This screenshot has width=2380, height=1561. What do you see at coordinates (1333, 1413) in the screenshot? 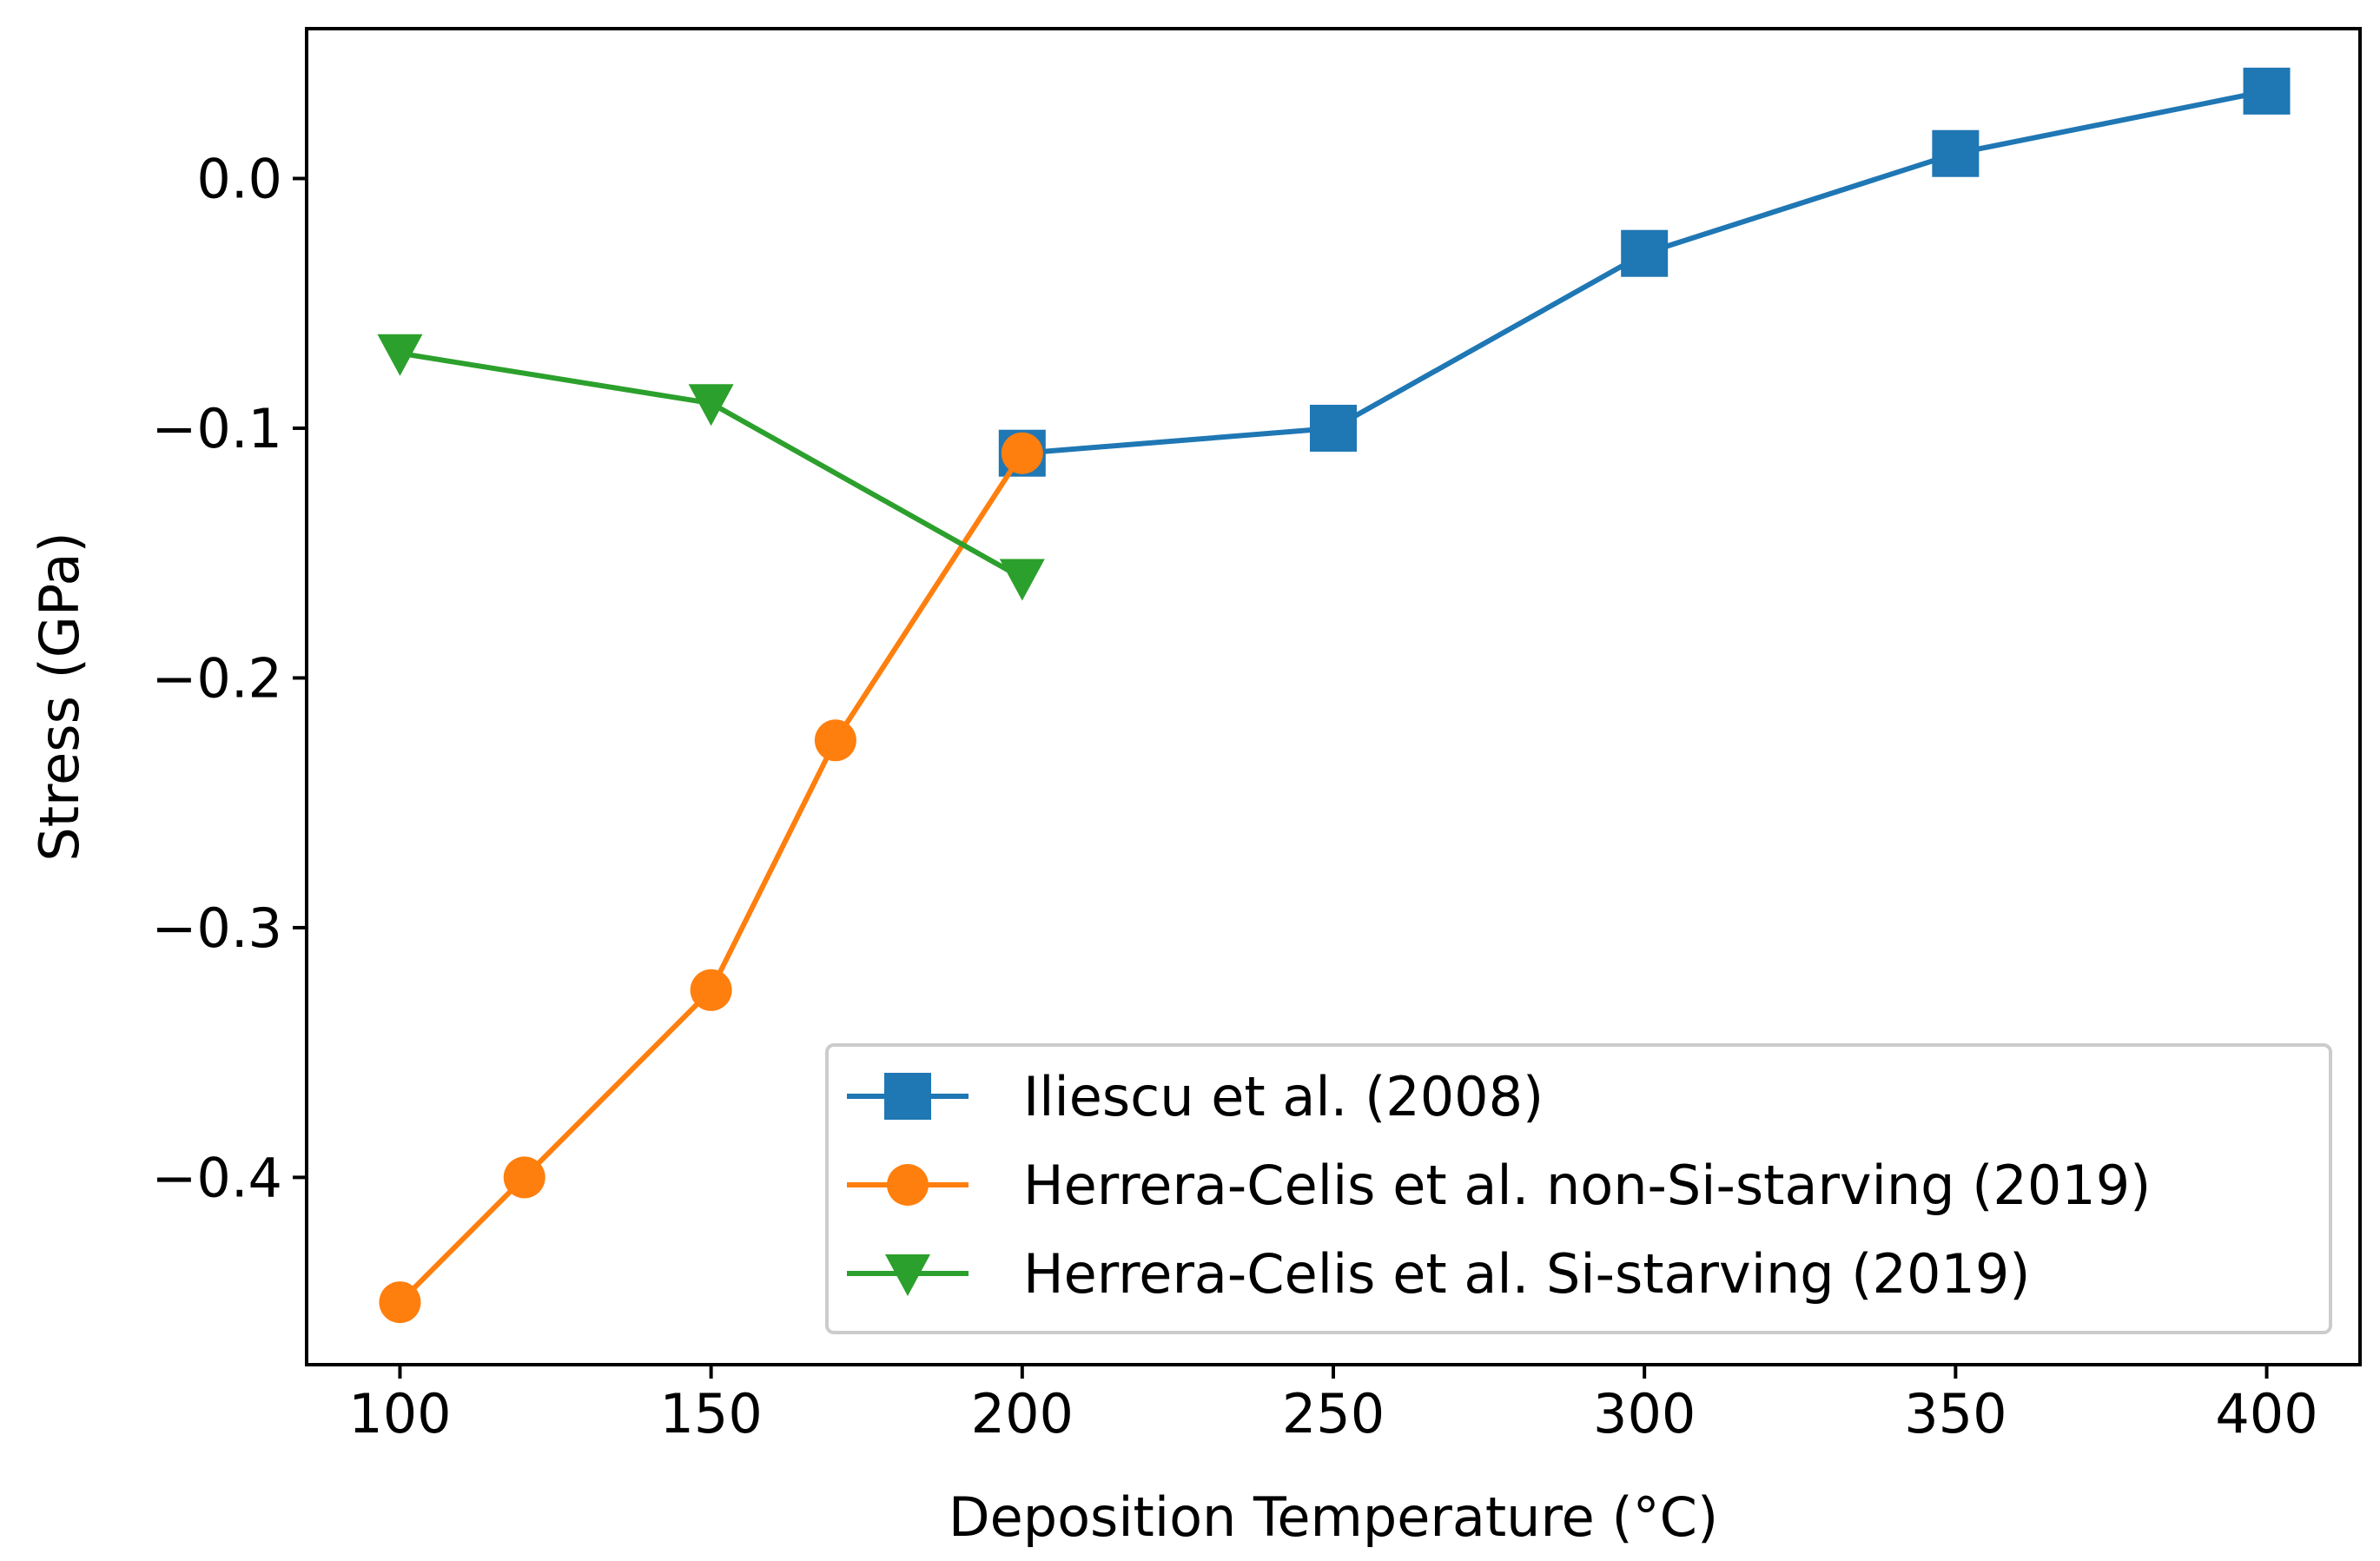
I see `x-tick-label: 250` at bounding box center [1333, 1413].